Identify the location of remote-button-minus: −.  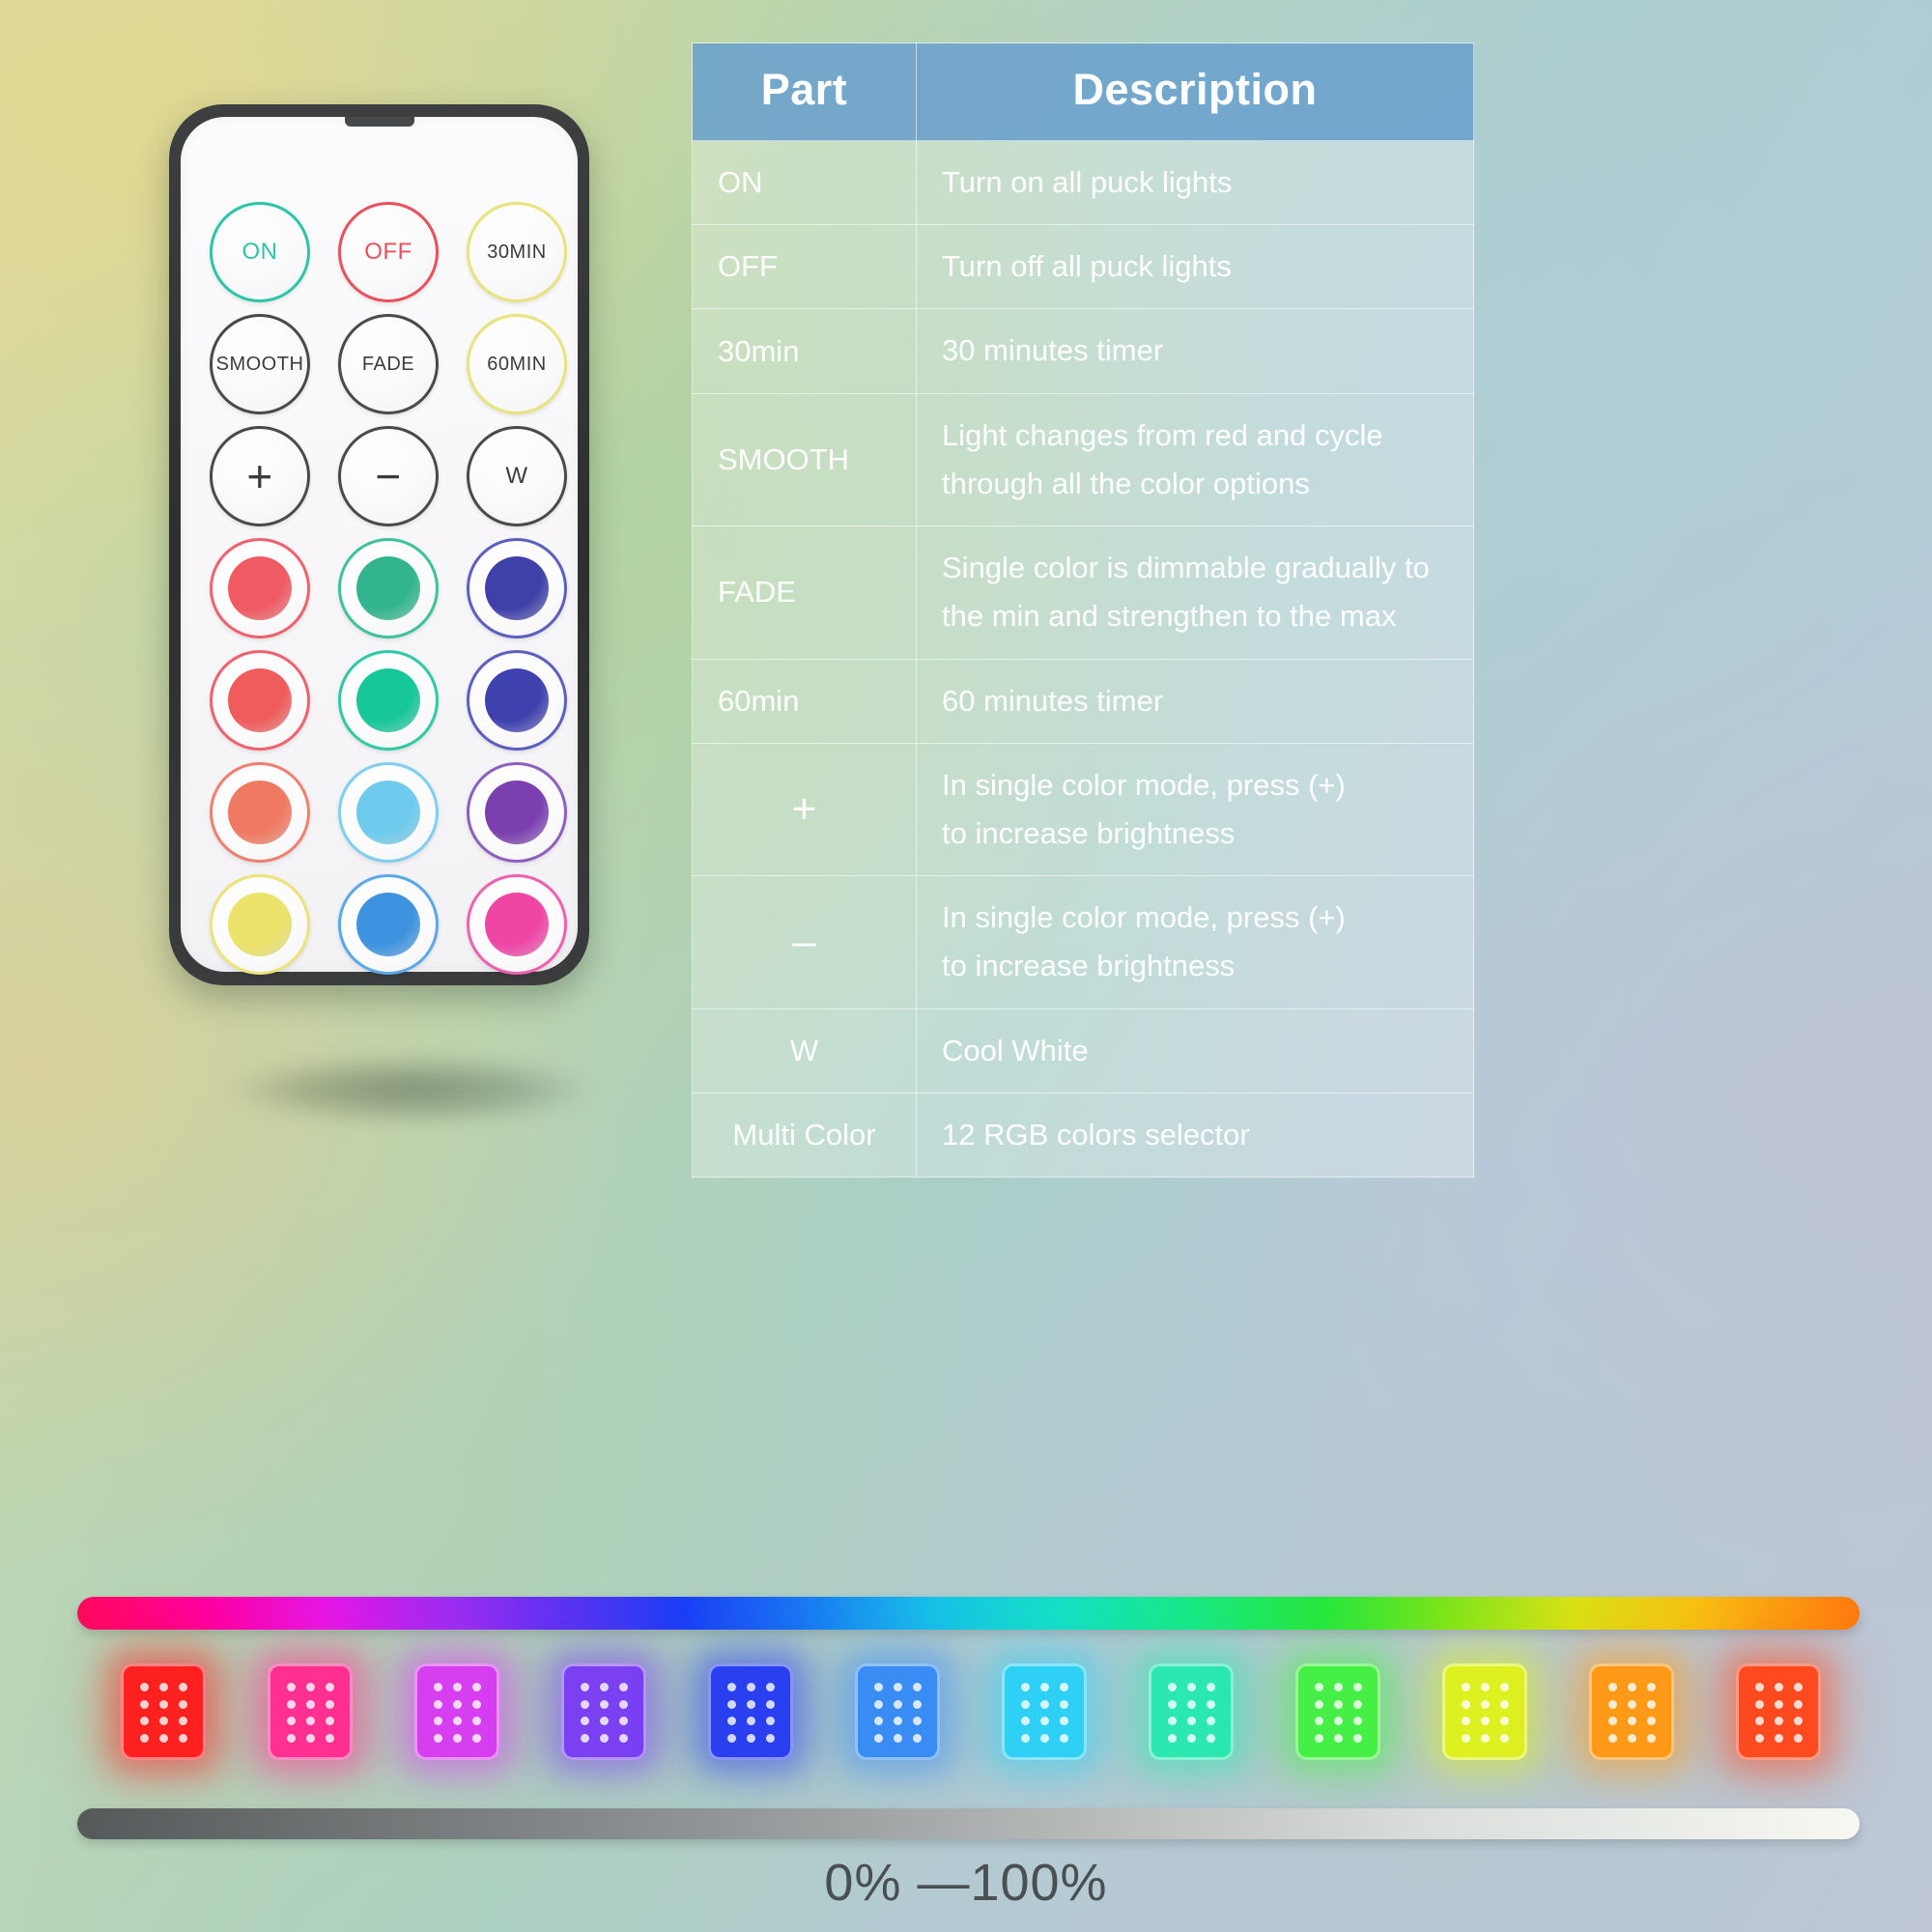
(388, 476).